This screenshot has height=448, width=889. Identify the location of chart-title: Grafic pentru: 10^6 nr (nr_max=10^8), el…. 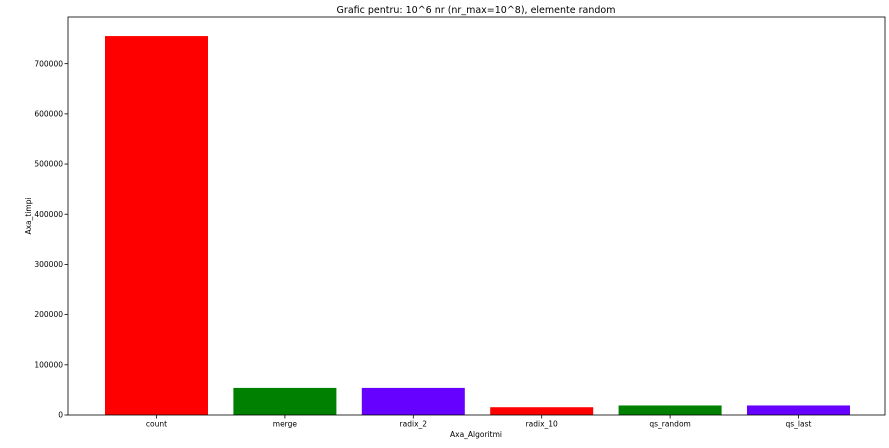
(476, 10).